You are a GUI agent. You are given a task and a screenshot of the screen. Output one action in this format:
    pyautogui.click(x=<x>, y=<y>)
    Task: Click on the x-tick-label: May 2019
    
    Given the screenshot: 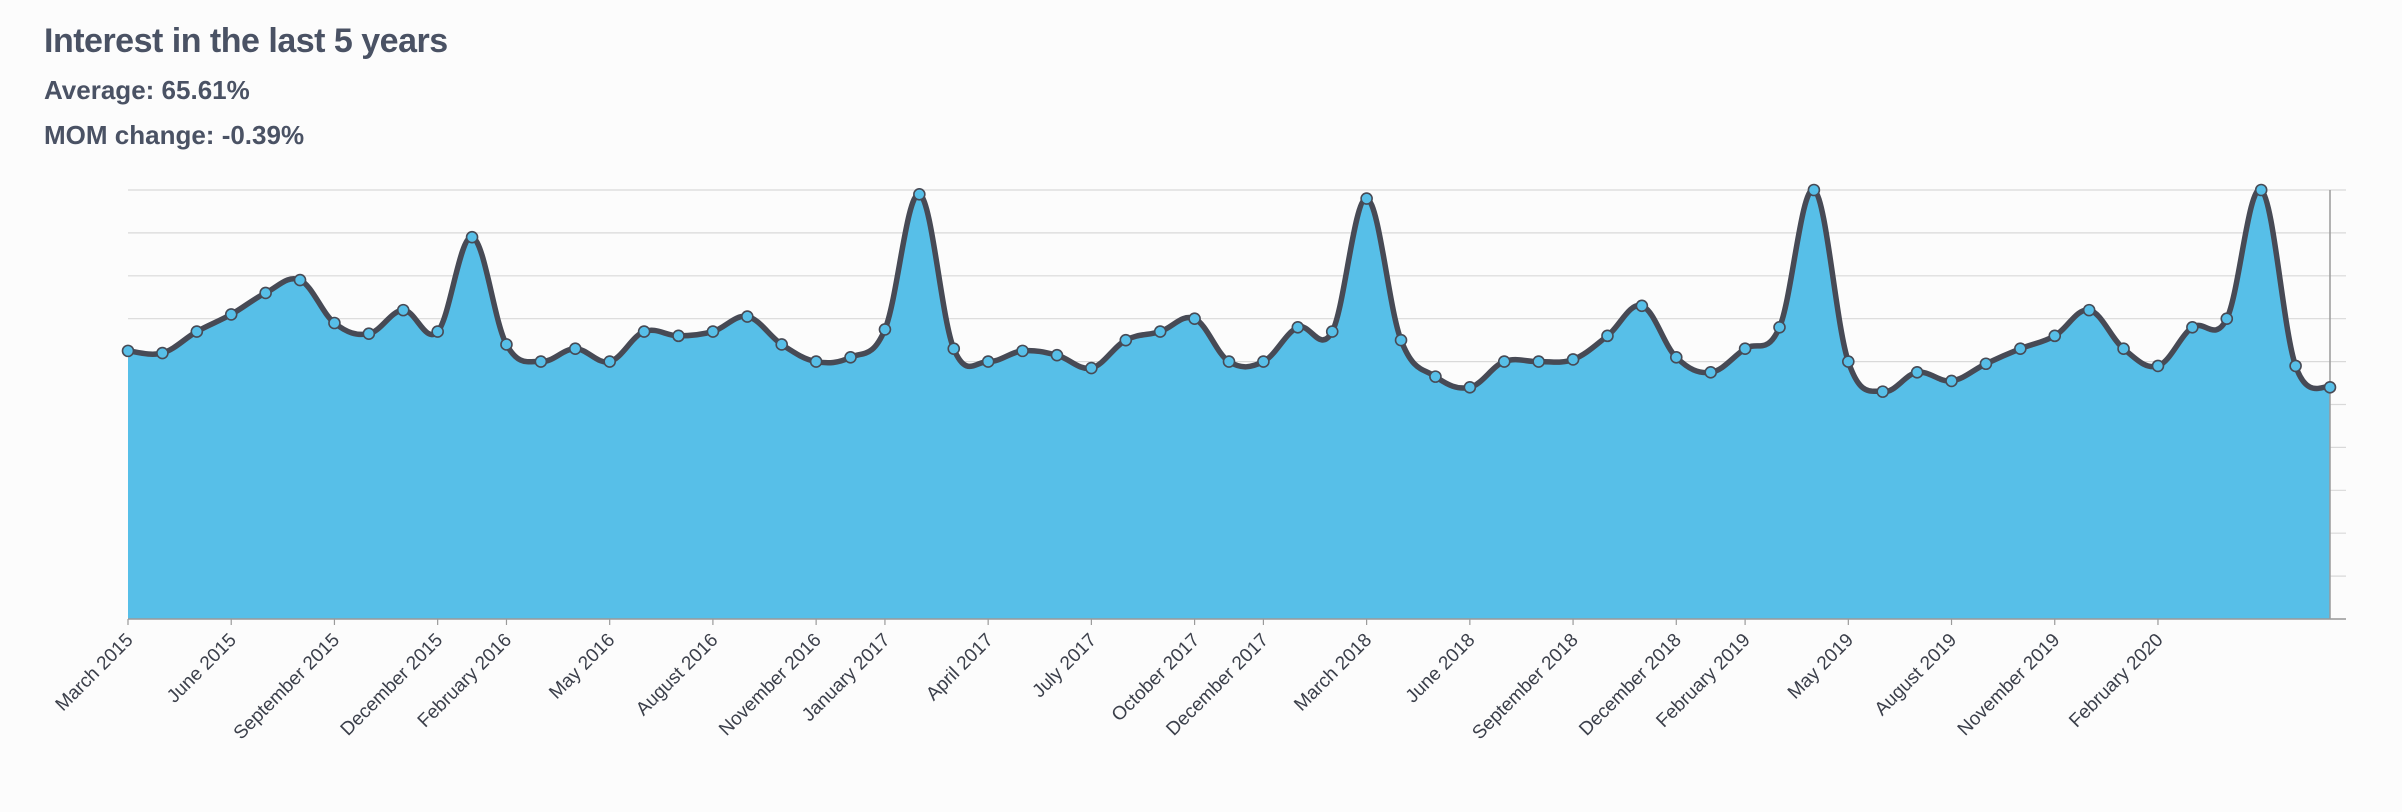 What is the action you would take?
    pyautogui.click(x=1821, y=667)
    